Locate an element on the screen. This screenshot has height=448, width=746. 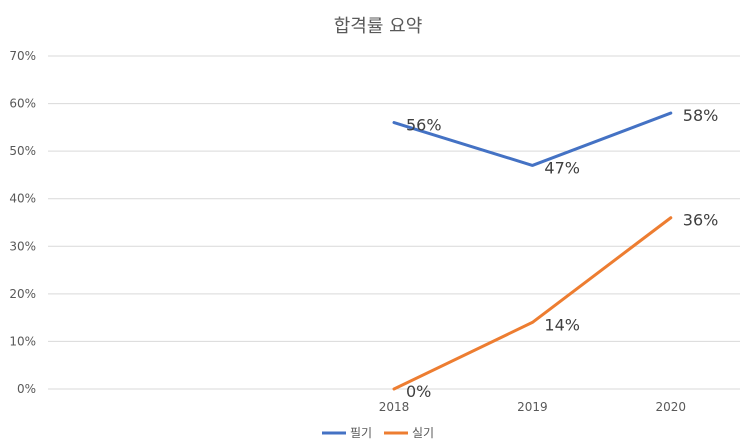
legend: 필기 실기 is located at coordinates (378, 433).